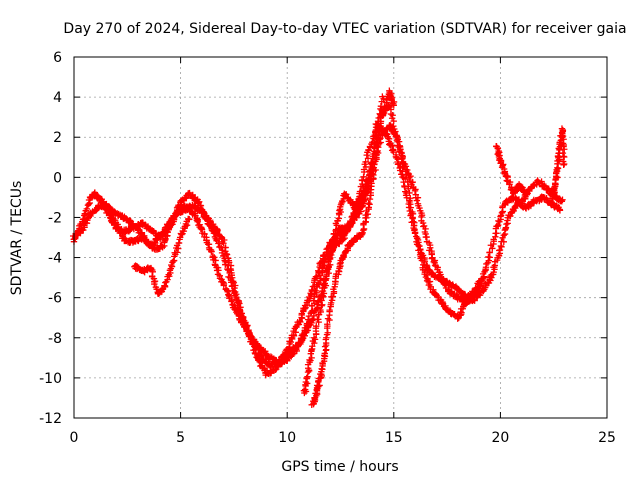 The height and width of the screenshot is (480, 640). Describe the element at coordinates (50, 238) in the screenshot. I see `y-tick-labels: -12 -10 -8 -6 -4 -2 0 2 4 6` at that location.